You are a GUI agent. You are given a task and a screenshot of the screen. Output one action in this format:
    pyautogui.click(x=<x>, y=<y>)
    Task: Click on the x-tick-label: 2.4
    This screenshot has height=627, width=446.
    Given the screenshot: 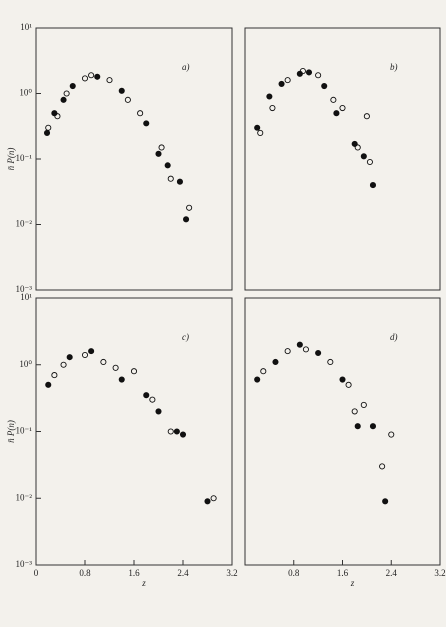 What is the action you would take?
    pyautogui.click(x=392, y=573)
    